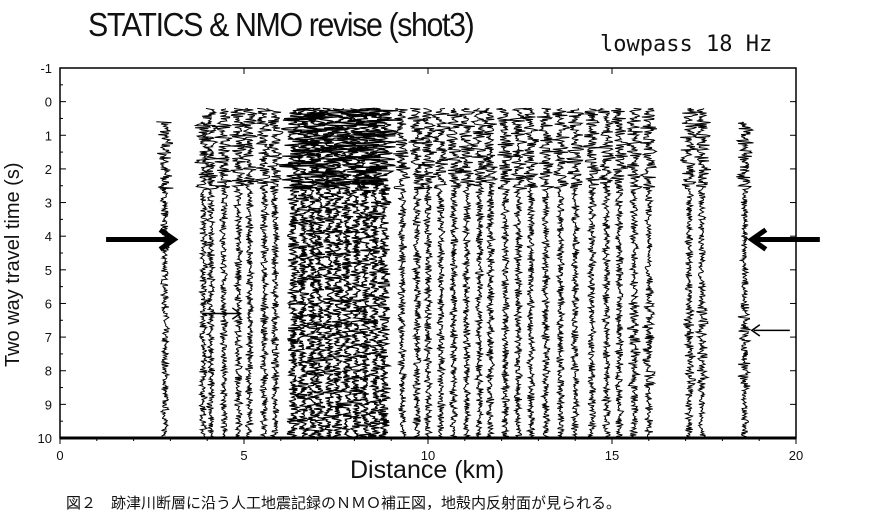 This screenshot has height=517, width=896. What do you see at coordinates (13, 264) in the screenshot?
I see `y-axis-label: Two way travel time (s)` at bounding box center [13, 264].